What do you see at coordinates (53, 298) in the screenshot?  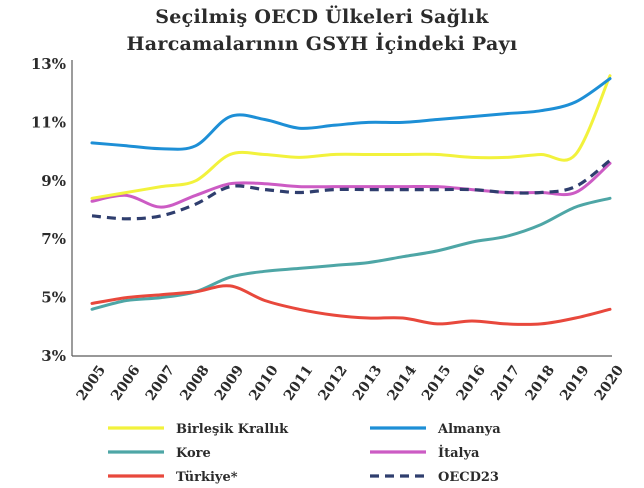 I see `y-tick-label: 5%` at bounding box center [53, 298].